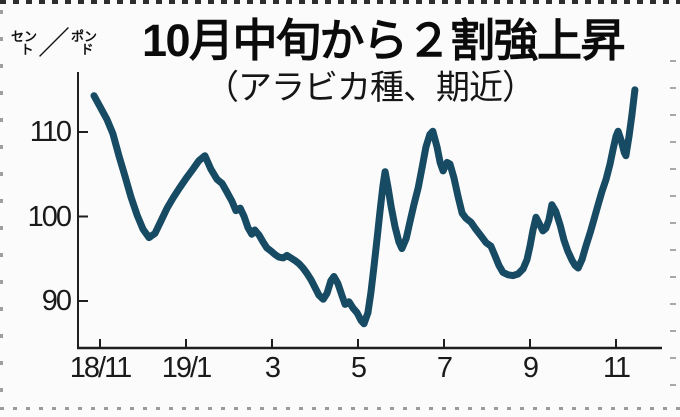  I want to click on y-tick-label: 110, so click(50, 132).